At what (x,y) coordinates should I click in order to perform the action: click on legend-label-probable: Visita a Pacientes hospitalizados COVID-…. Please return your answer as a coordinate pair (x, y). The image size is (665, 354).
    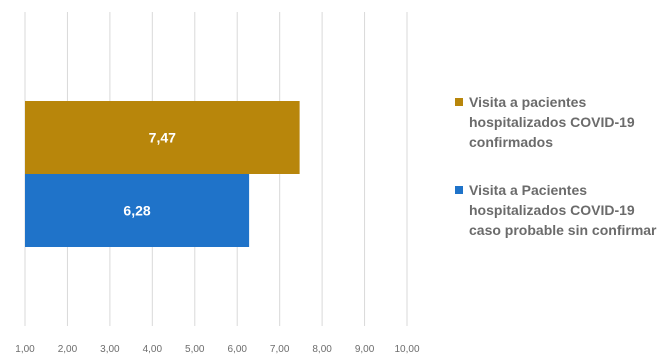
    Looking at the image, I should click on (563, 210).